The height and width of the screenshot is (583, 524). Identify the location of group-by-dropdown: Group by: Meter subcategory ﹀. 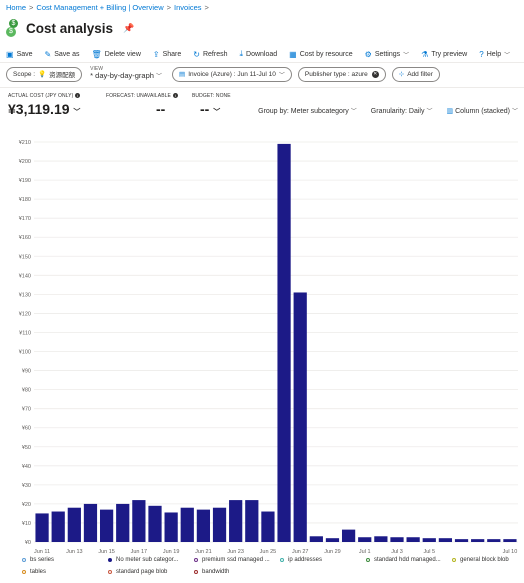
(307, 110).